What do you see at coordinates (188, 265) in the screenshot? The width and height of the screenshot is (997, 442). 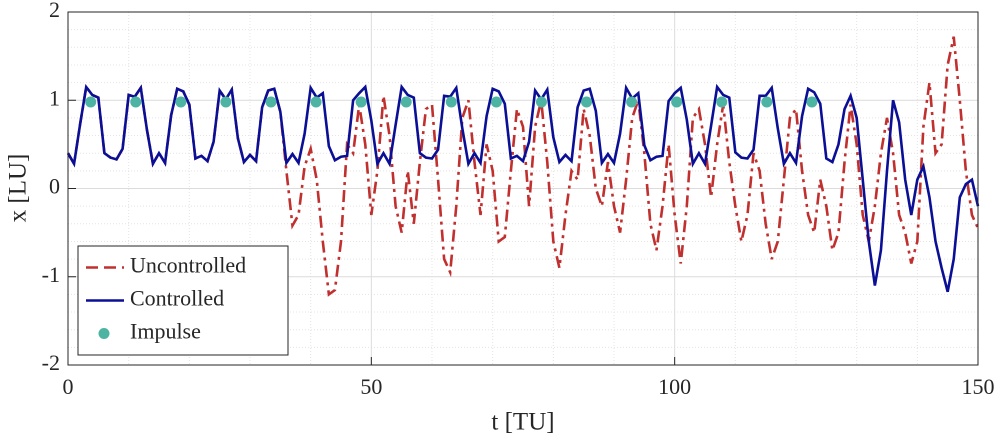 I see `legend-label: Uncontrolled` at bounding box center [188, 265].